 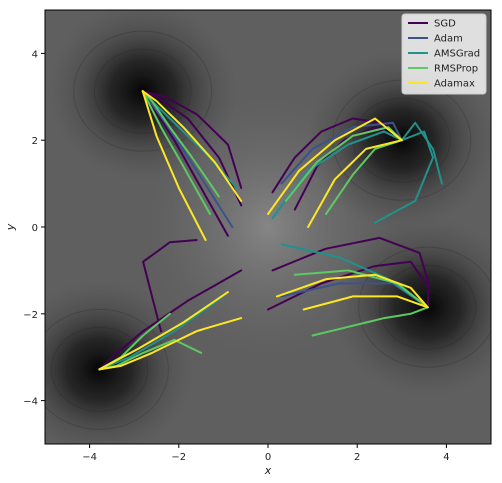 I want to click on legend-box, so click(x=444, y=54).